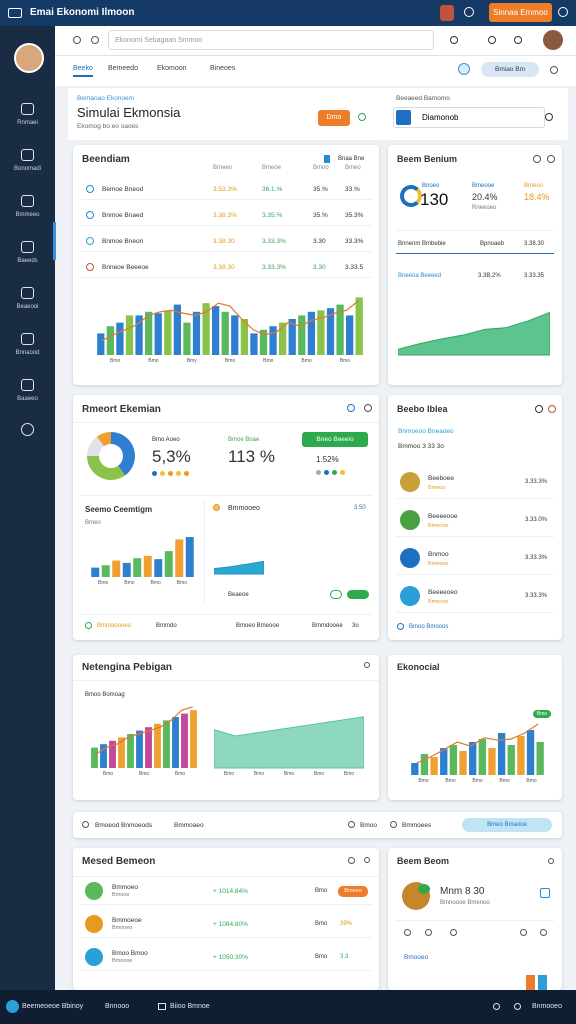 This screenshot has width=576, height=1024. Describe the element at coordinates (346, 924) in the screenshot. I see `list-tag: 39%` at that location.